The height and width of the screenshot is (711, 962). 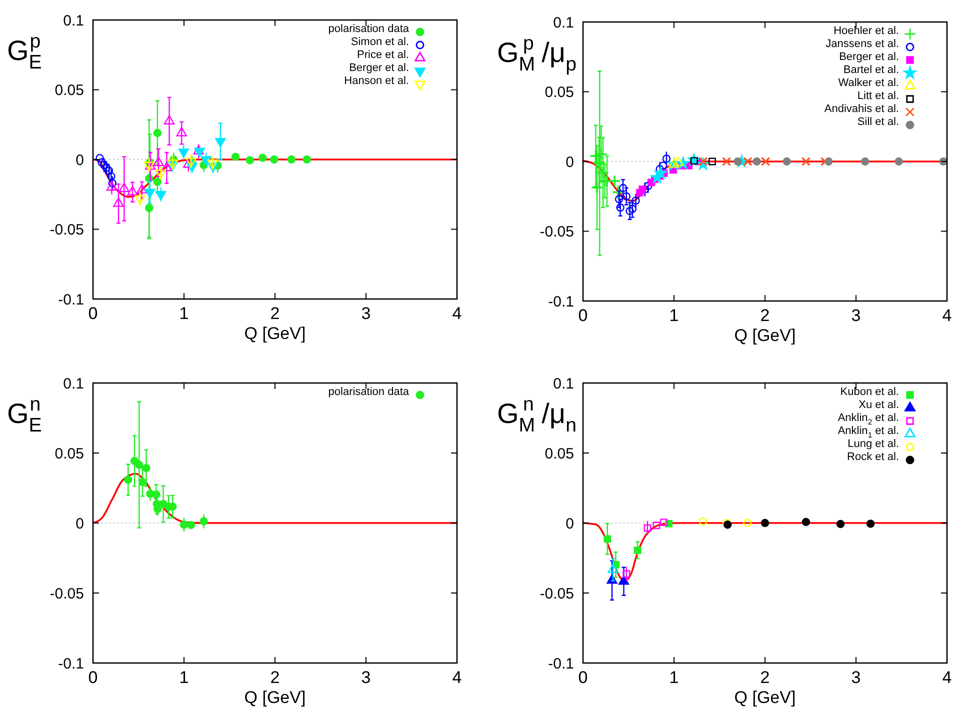 What do you see at coordinates (868, 419) in the screenshot?
I see `legend-label: Anklin$_{2}$ et al.` at bounding box center [868, 419].